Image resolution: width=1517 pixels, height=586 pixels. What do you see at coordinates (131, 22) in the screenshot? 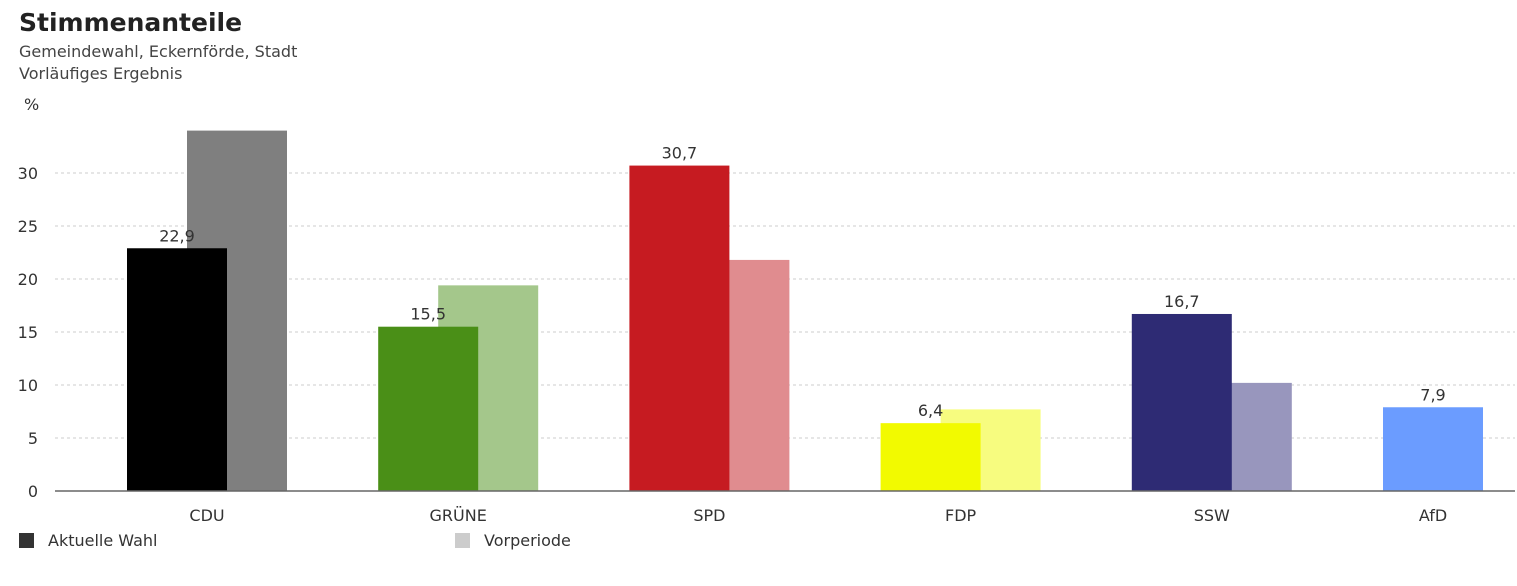
I see `chart-title: Stimmenanteile` at bounding box center [131, 22].